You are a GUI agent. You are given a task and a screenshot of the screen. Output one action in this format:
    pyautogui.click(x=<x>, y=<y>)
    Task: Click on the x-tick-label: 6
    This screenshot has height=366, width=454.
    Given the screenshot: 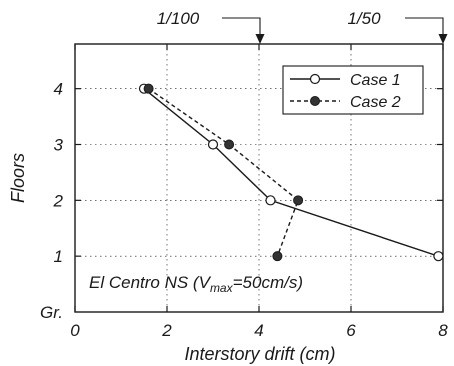 What is the action you would take?
    pyautogui.click(x=351, y=330)
    